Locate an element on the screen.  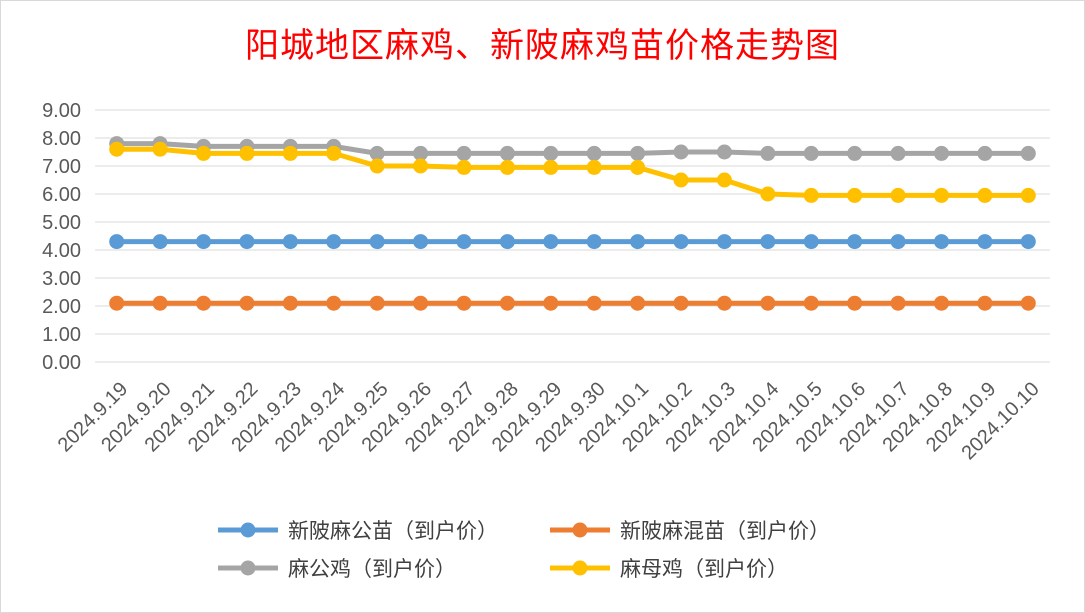
legend-item: 麻母鸡（到户价） is located at coordinates (669, 569).